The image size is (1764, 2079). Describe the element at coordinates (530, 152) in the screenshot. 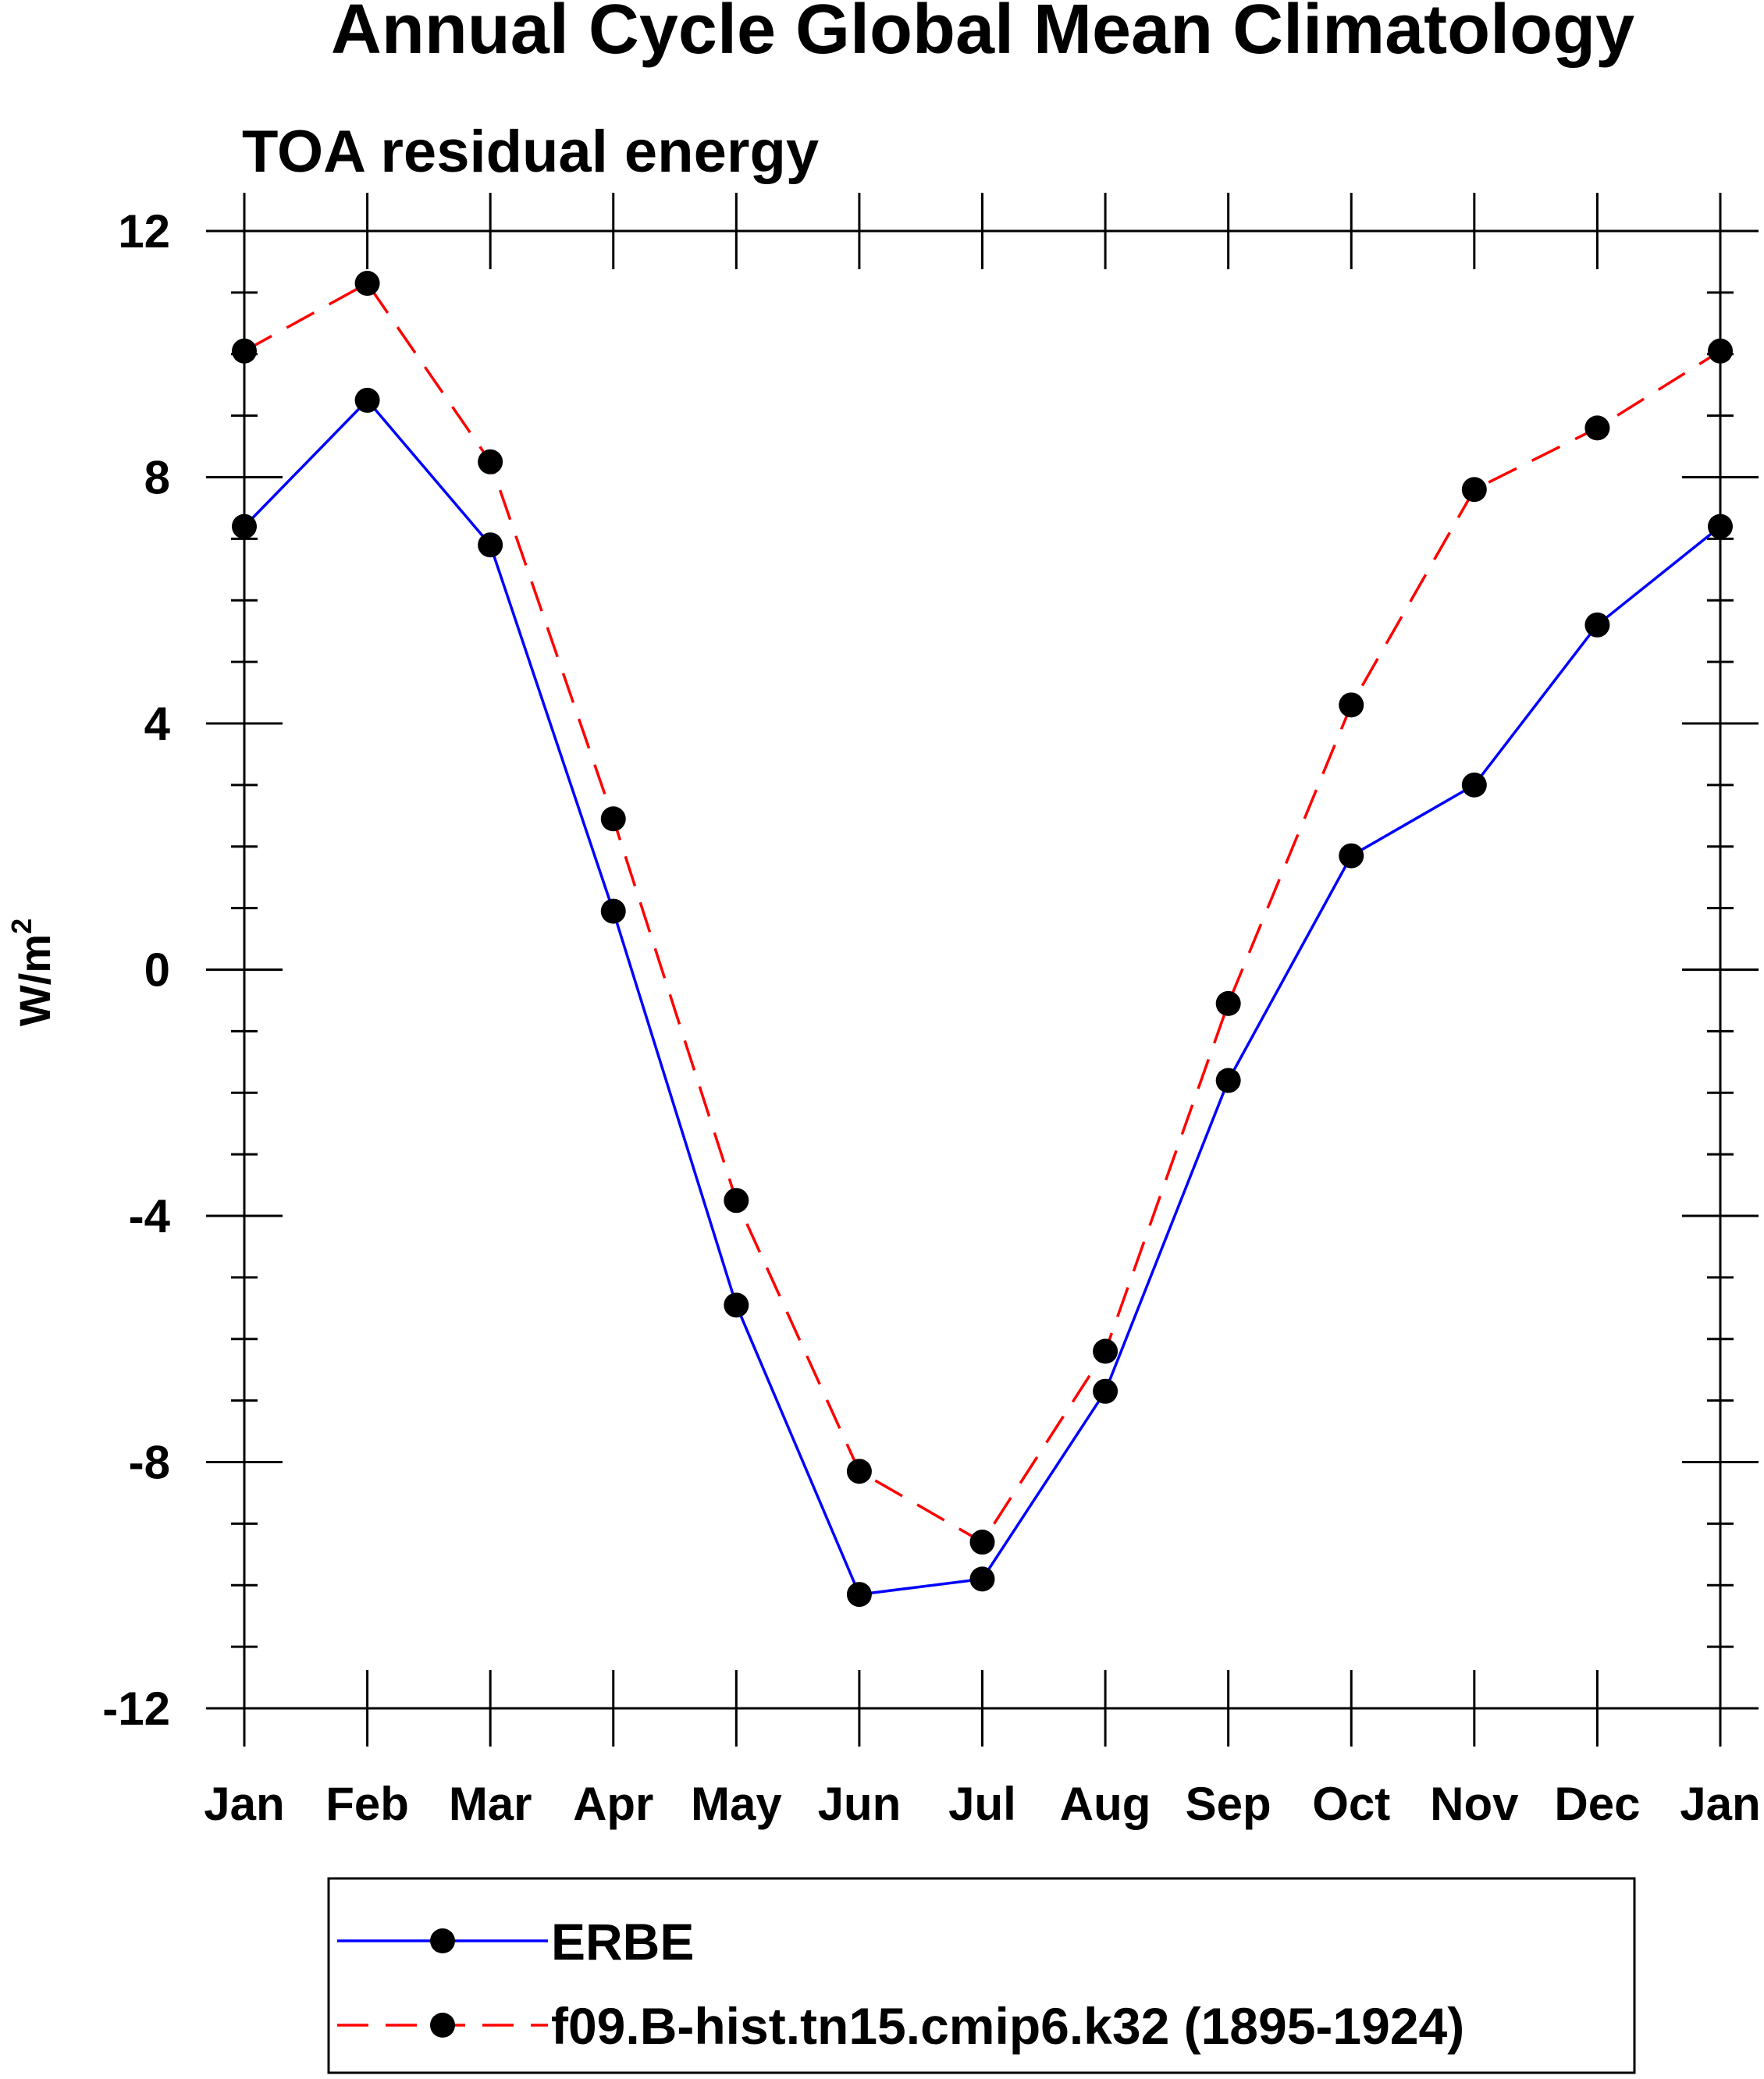

I see `chart-subtitle: TOA residual energy` at that location.